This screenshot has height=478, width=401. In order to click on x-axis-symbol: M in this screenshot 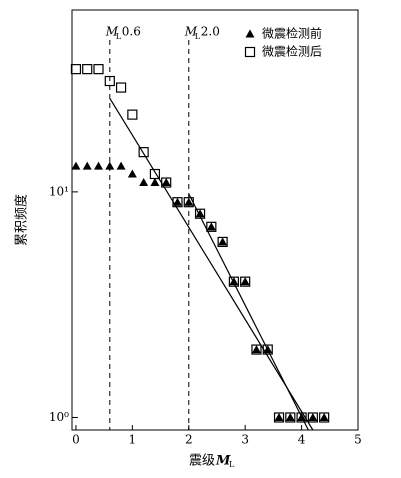, I will do `click(223, 461)`.